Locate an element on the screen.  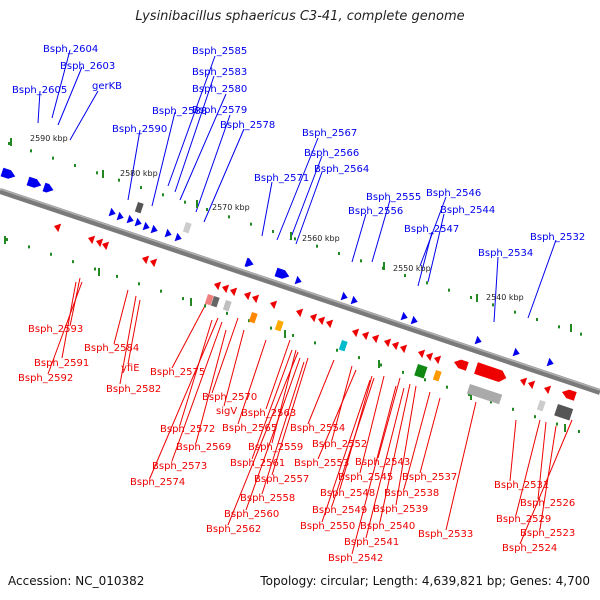
minus-gene-label: Bsph_2559 is located at coordinates (275, 447).